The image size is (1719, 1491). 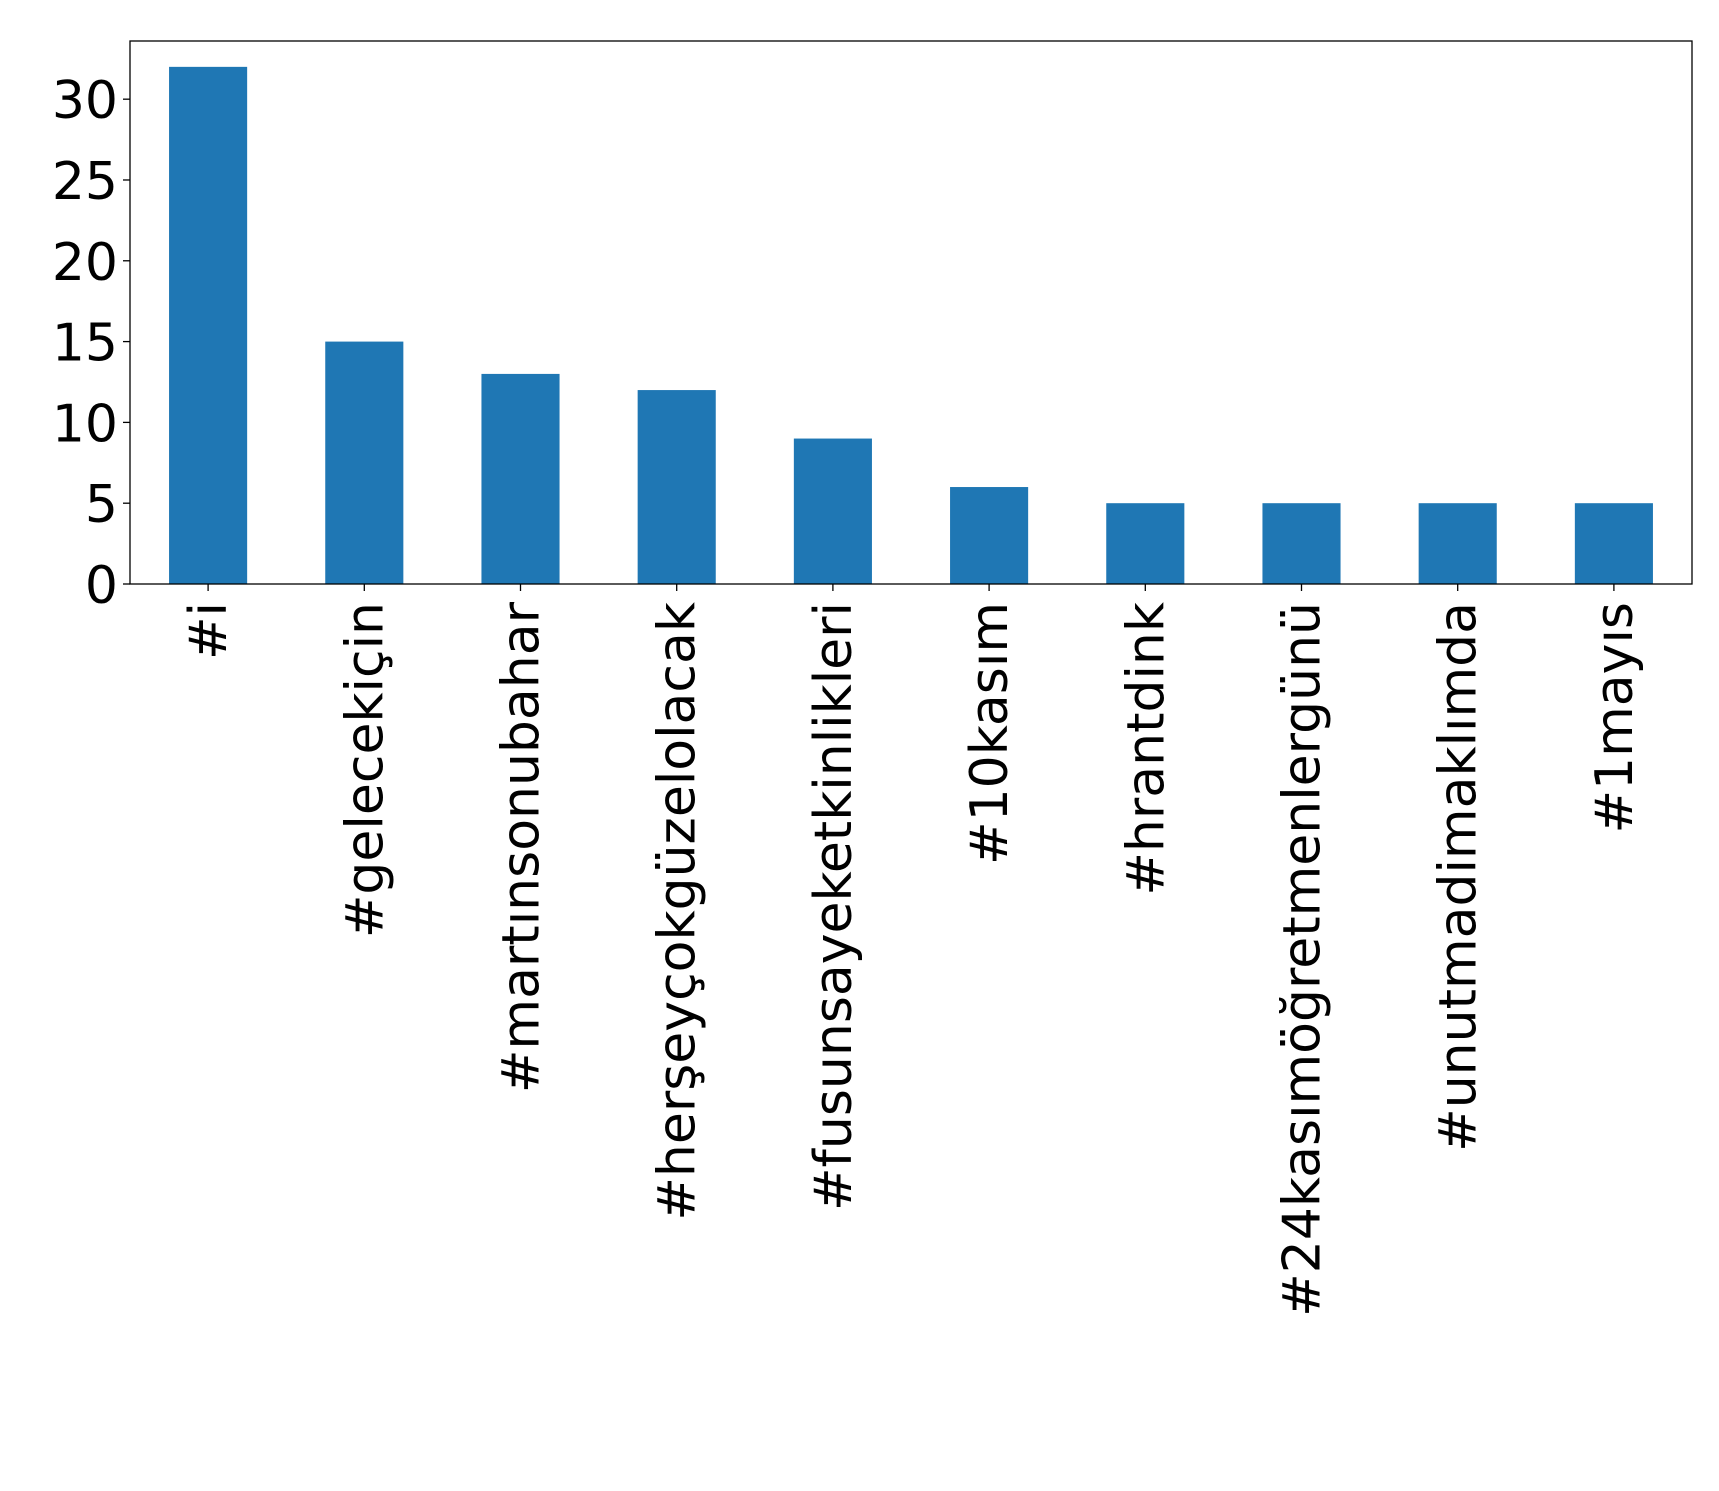 What do you see at coordinates (1146, 749) in the screenshot?
I see `x-tick-label: #hrantdink` at bounding box center [1146, 749].